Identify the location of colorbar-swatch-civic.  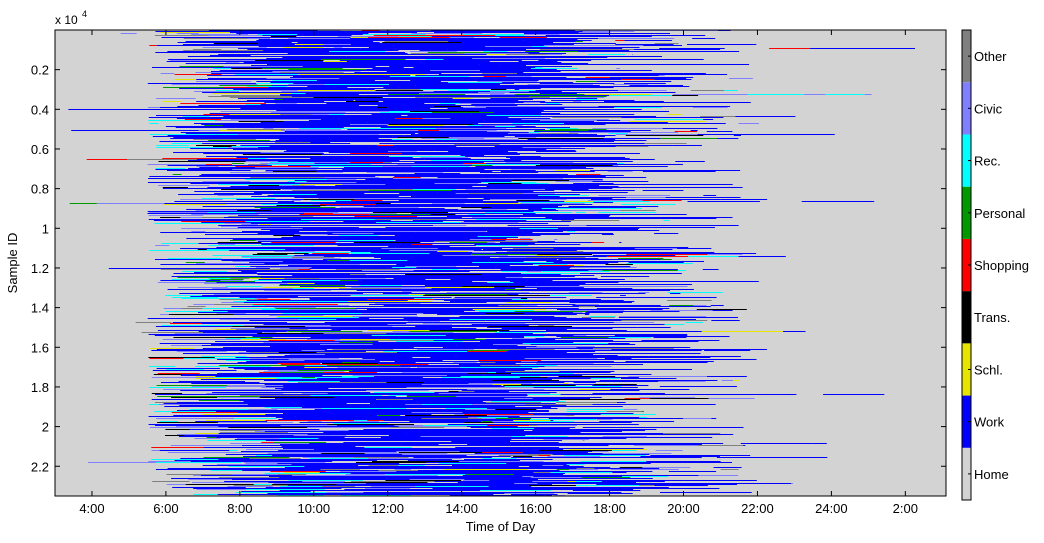
(966, 108).